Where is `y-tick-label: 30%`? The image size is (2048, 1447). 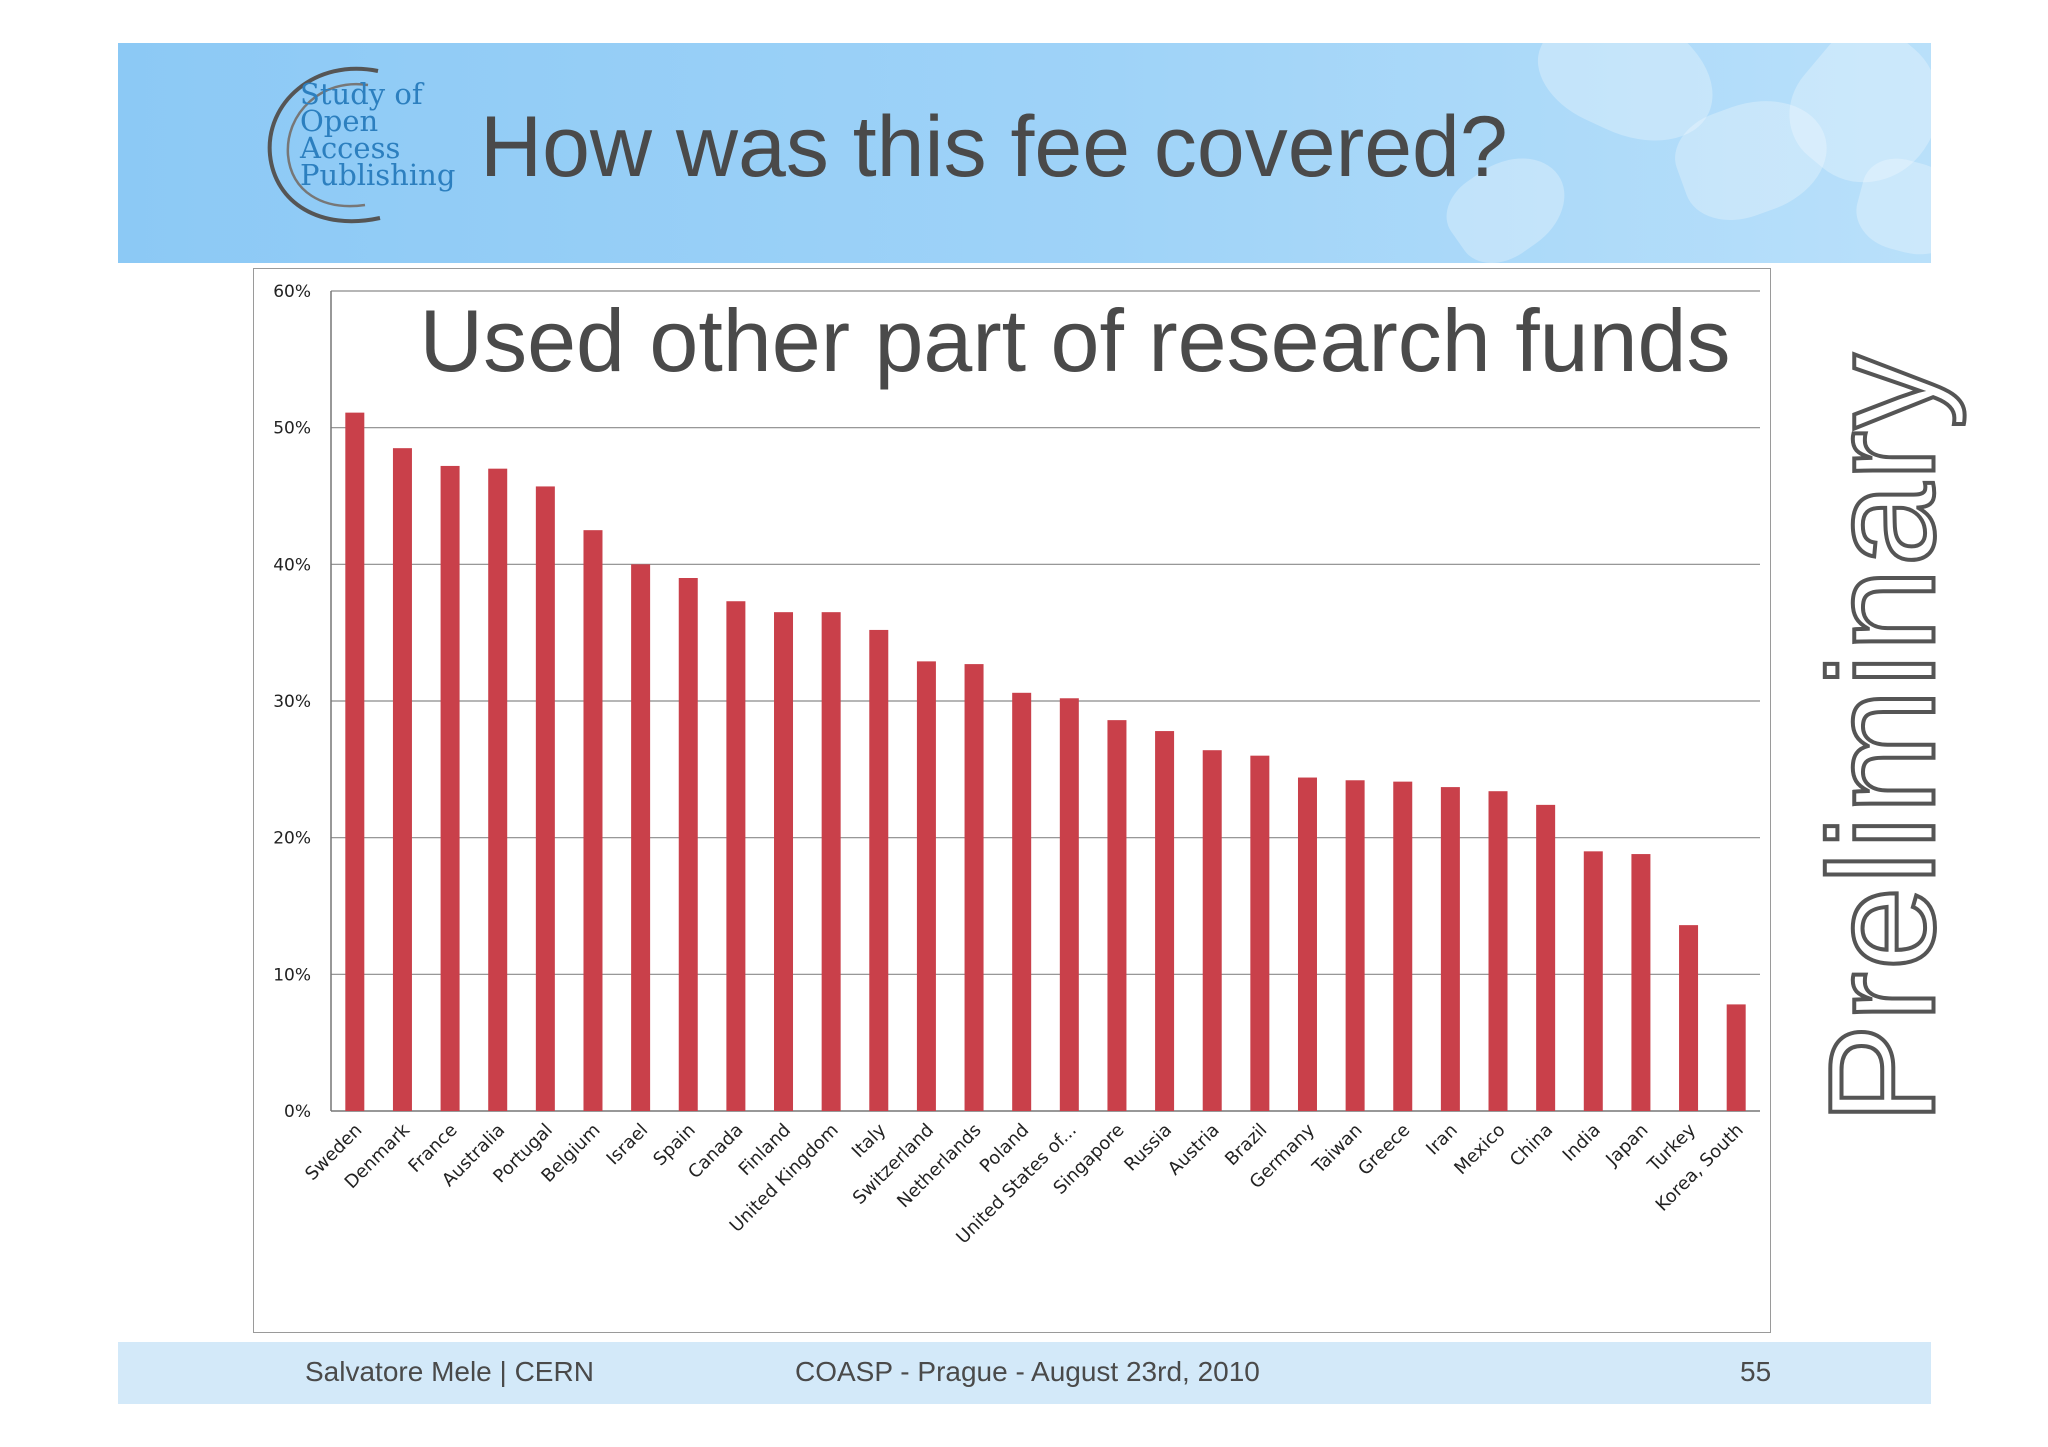
y-tick-label: 30% is located at coordinates (292, 702).